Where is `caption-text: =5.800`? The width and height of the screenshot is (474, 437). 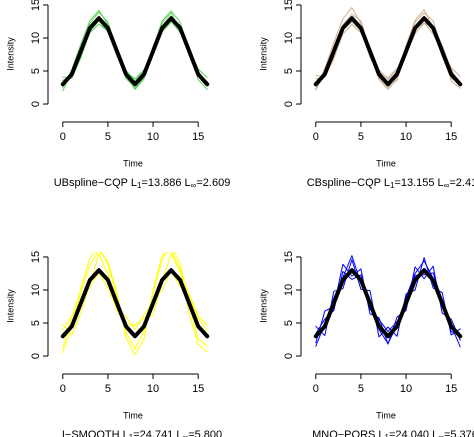 caption-text: =5.800 is located at coordinates (205, 433).